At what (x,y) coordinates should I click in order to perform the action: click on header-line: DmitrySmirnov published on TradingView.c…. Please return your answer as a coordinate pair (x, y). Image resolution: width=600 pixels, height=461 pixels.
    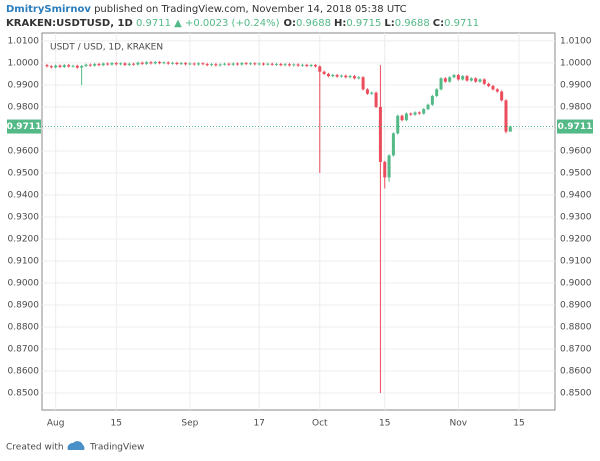
    Looking at the image, I should click on (206, 9).